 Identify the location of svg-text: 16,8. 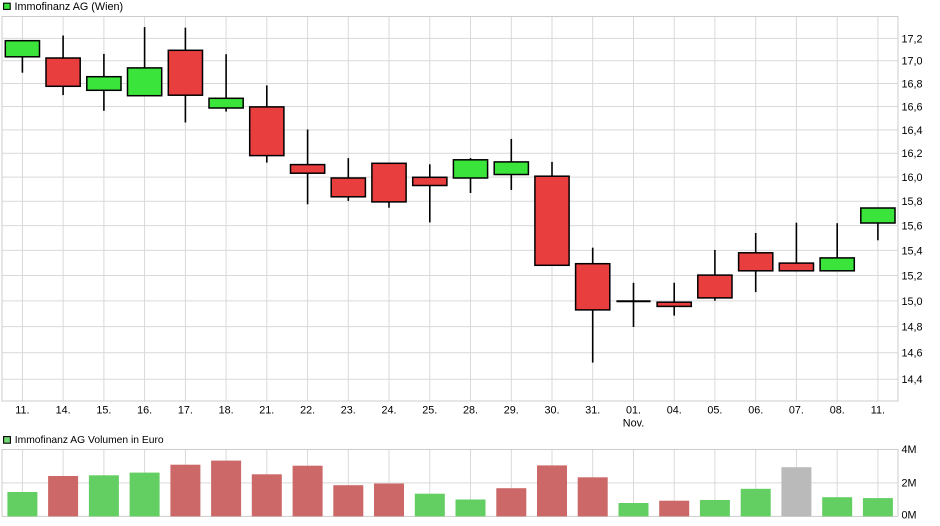
(912, 84).